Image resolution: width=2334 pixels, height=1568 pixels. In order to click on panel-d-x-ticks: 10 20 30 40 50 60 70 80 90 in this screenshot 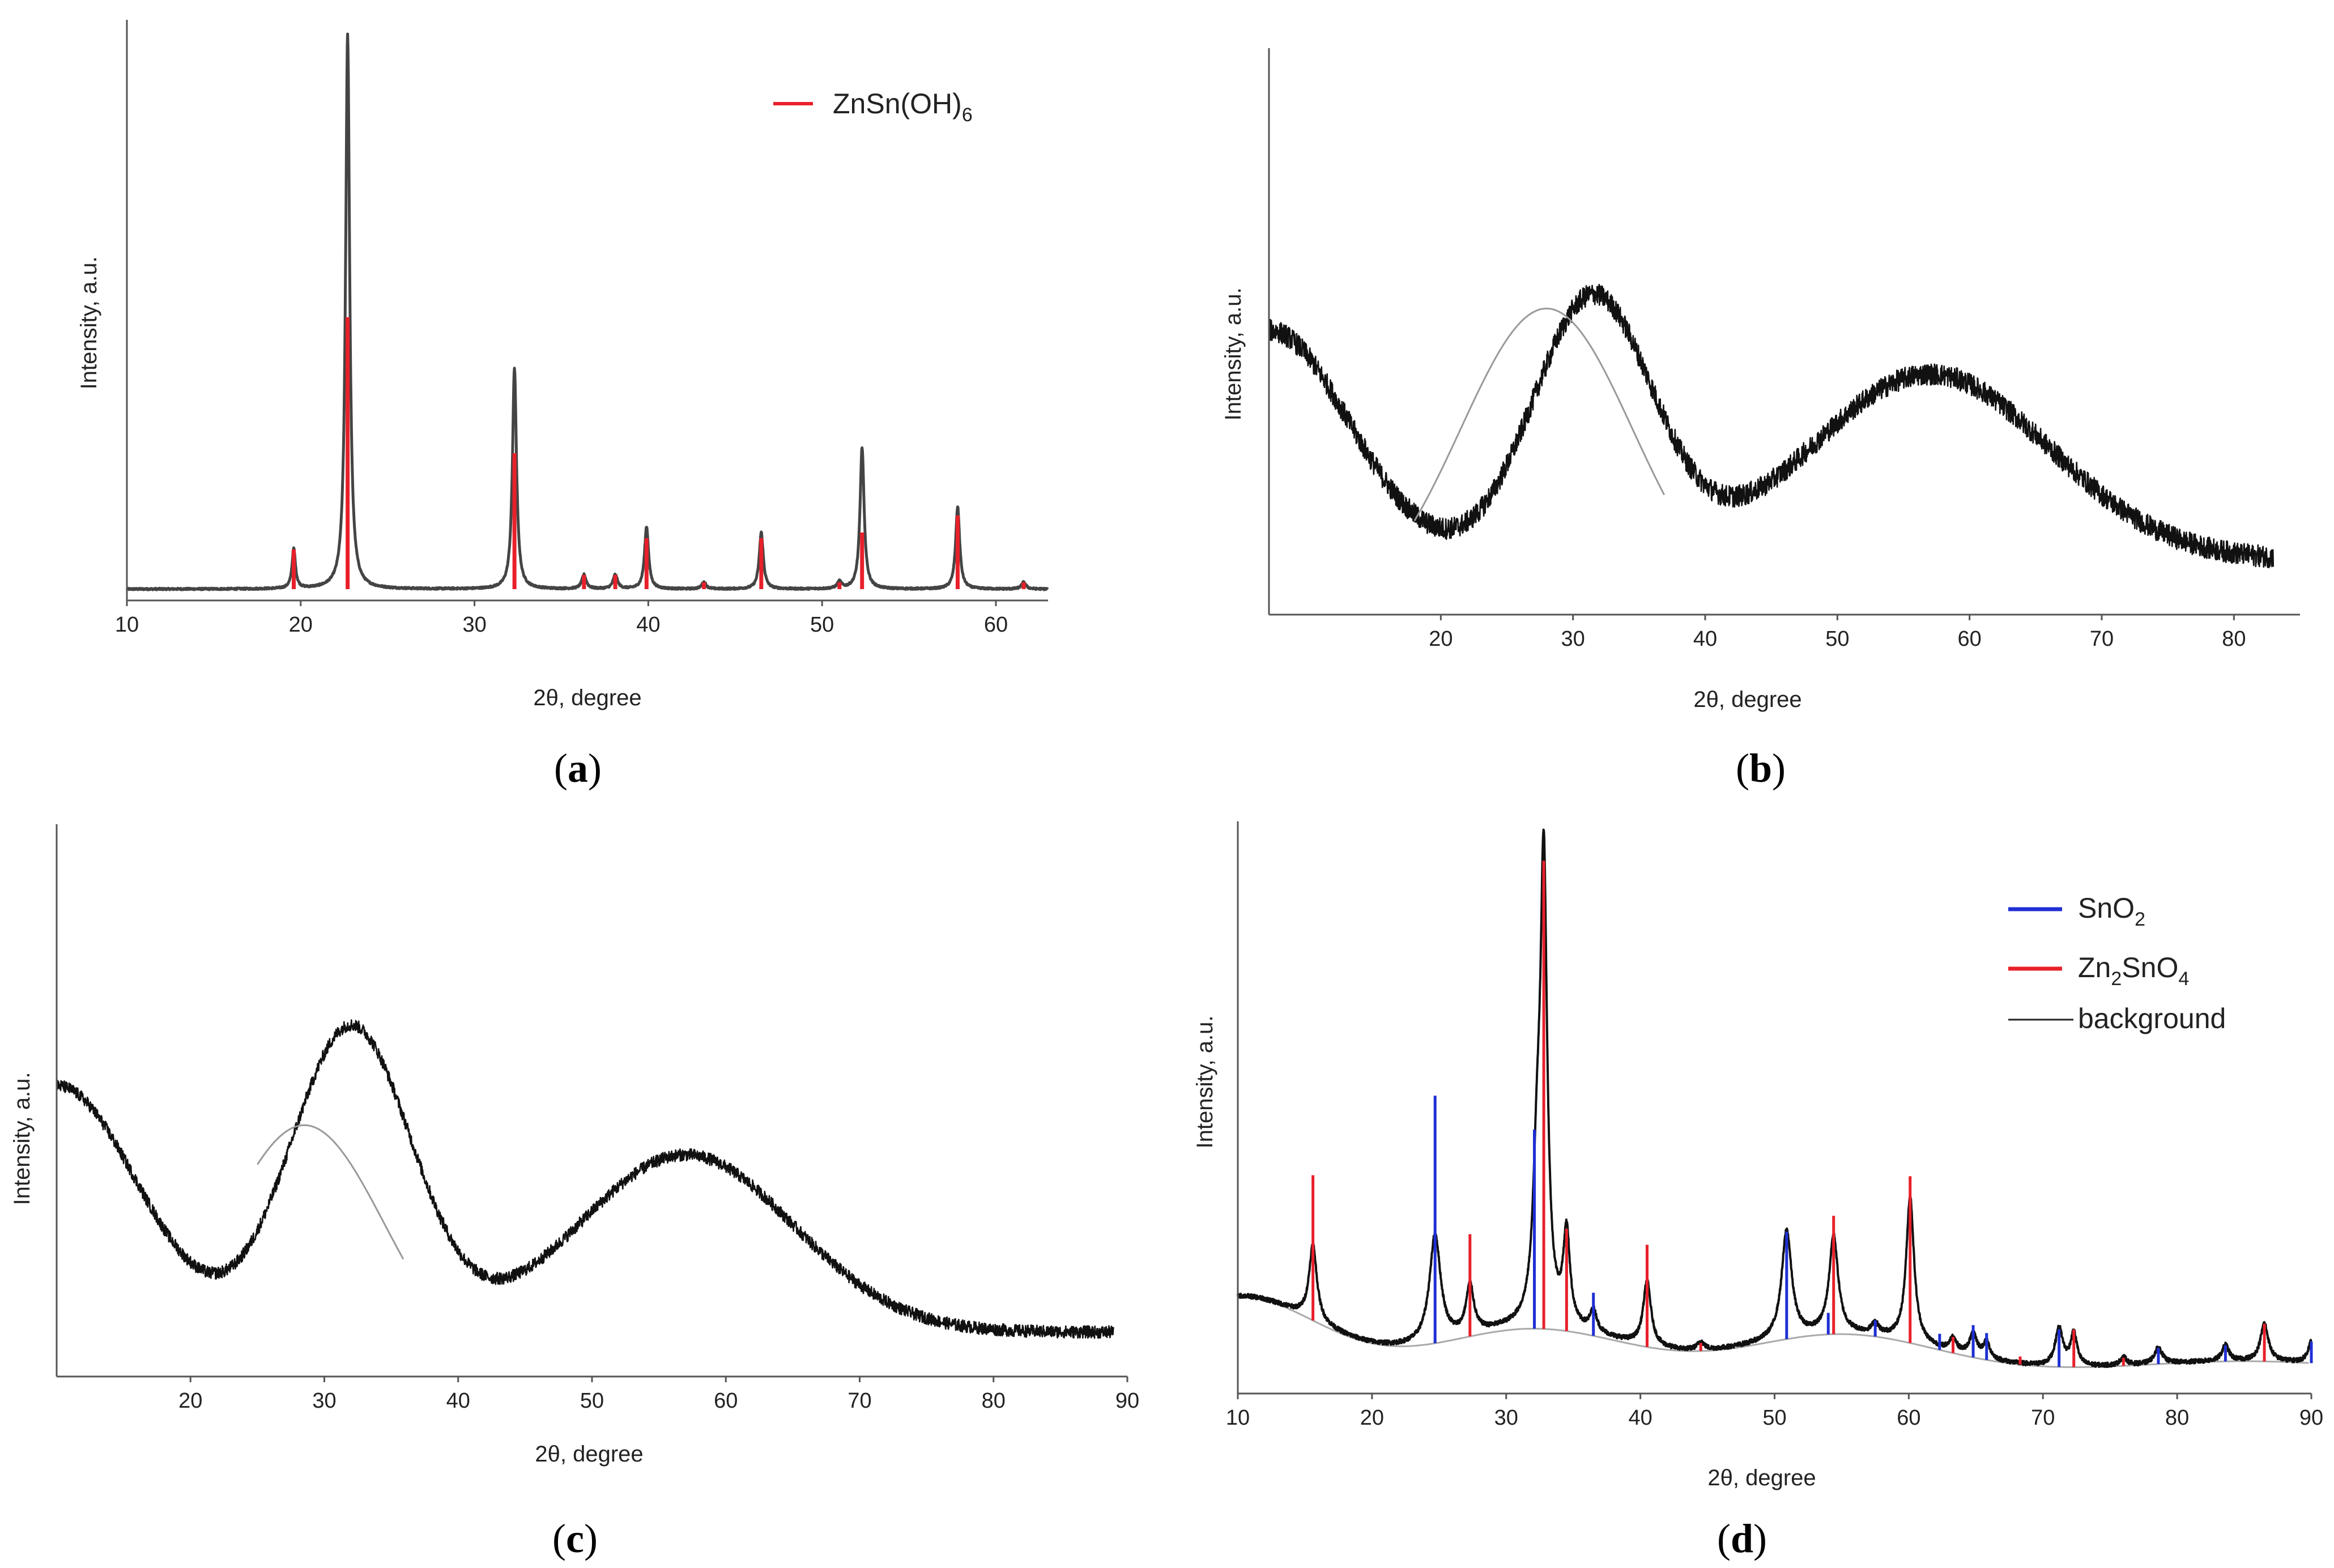, I will do `click(1775, 1412)`.